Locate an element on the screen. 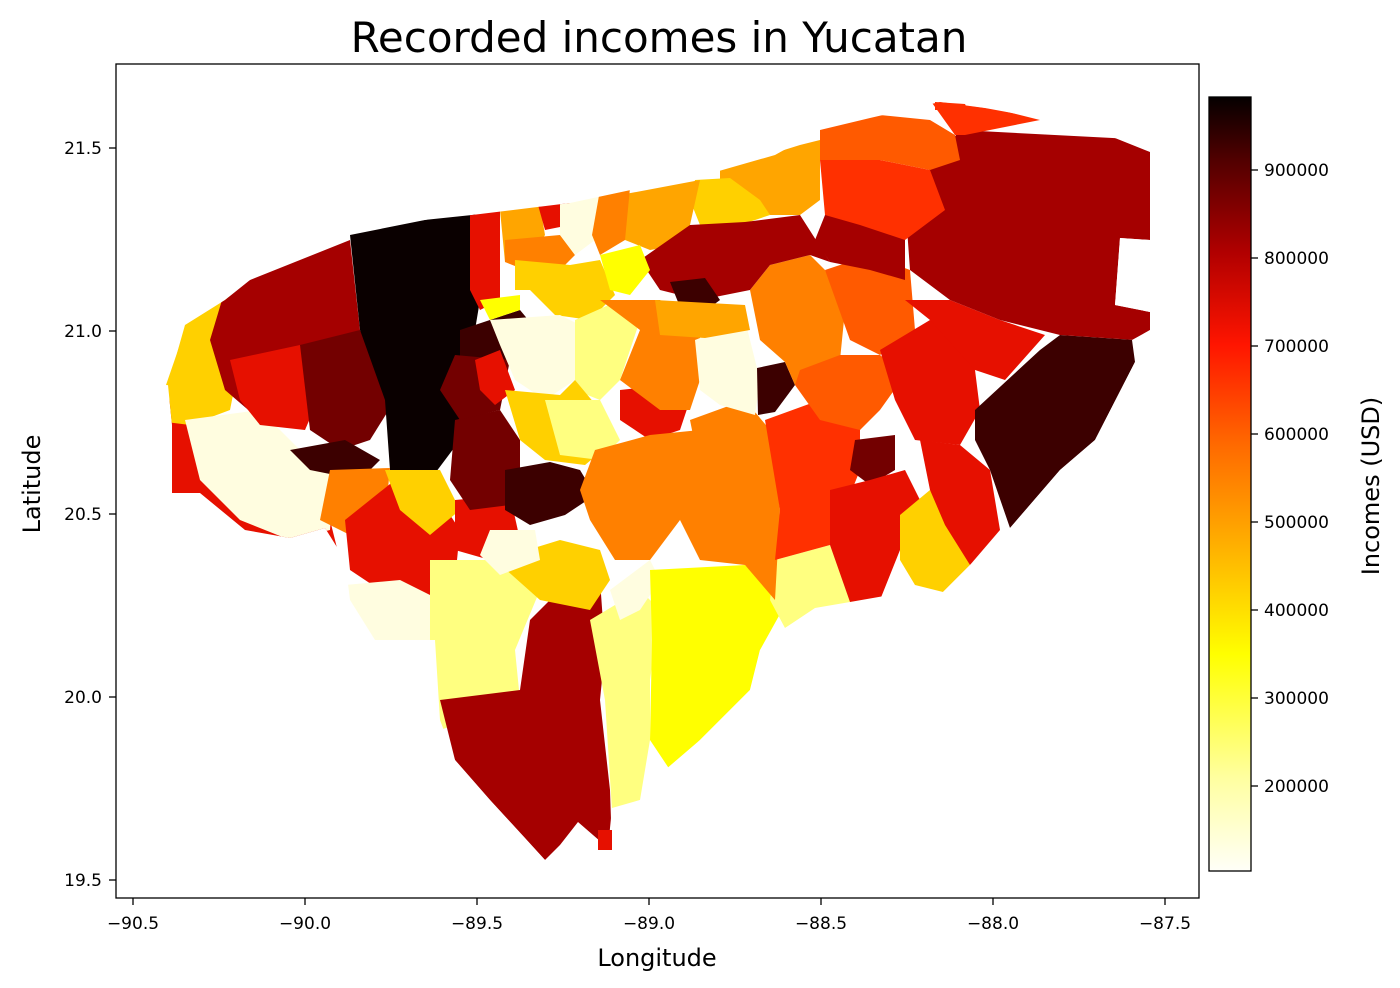  colorbar-label: Incomes (USD) is located at coordinates (1371, 486).